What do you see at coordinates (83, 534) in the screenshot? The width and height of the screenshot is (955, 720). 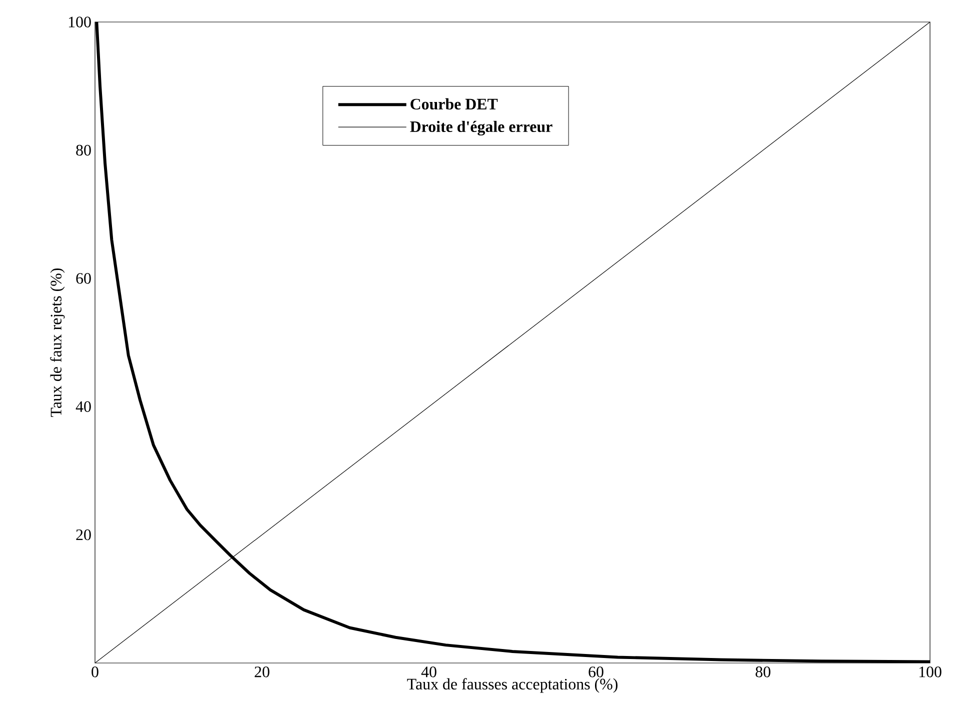 I see `y-tick-label: 20` at bounding box center [83, 534].